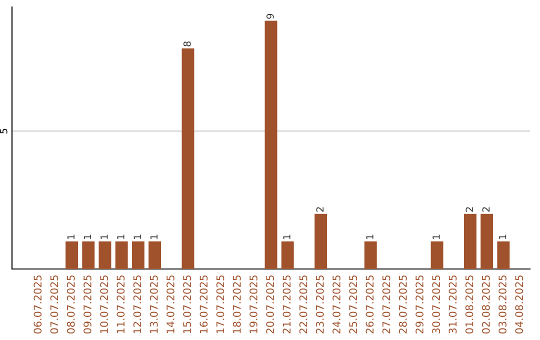 This screenshot has width=540, height=340. I want to click on x-tick-label: 31.07.2025, so click(452, 304).